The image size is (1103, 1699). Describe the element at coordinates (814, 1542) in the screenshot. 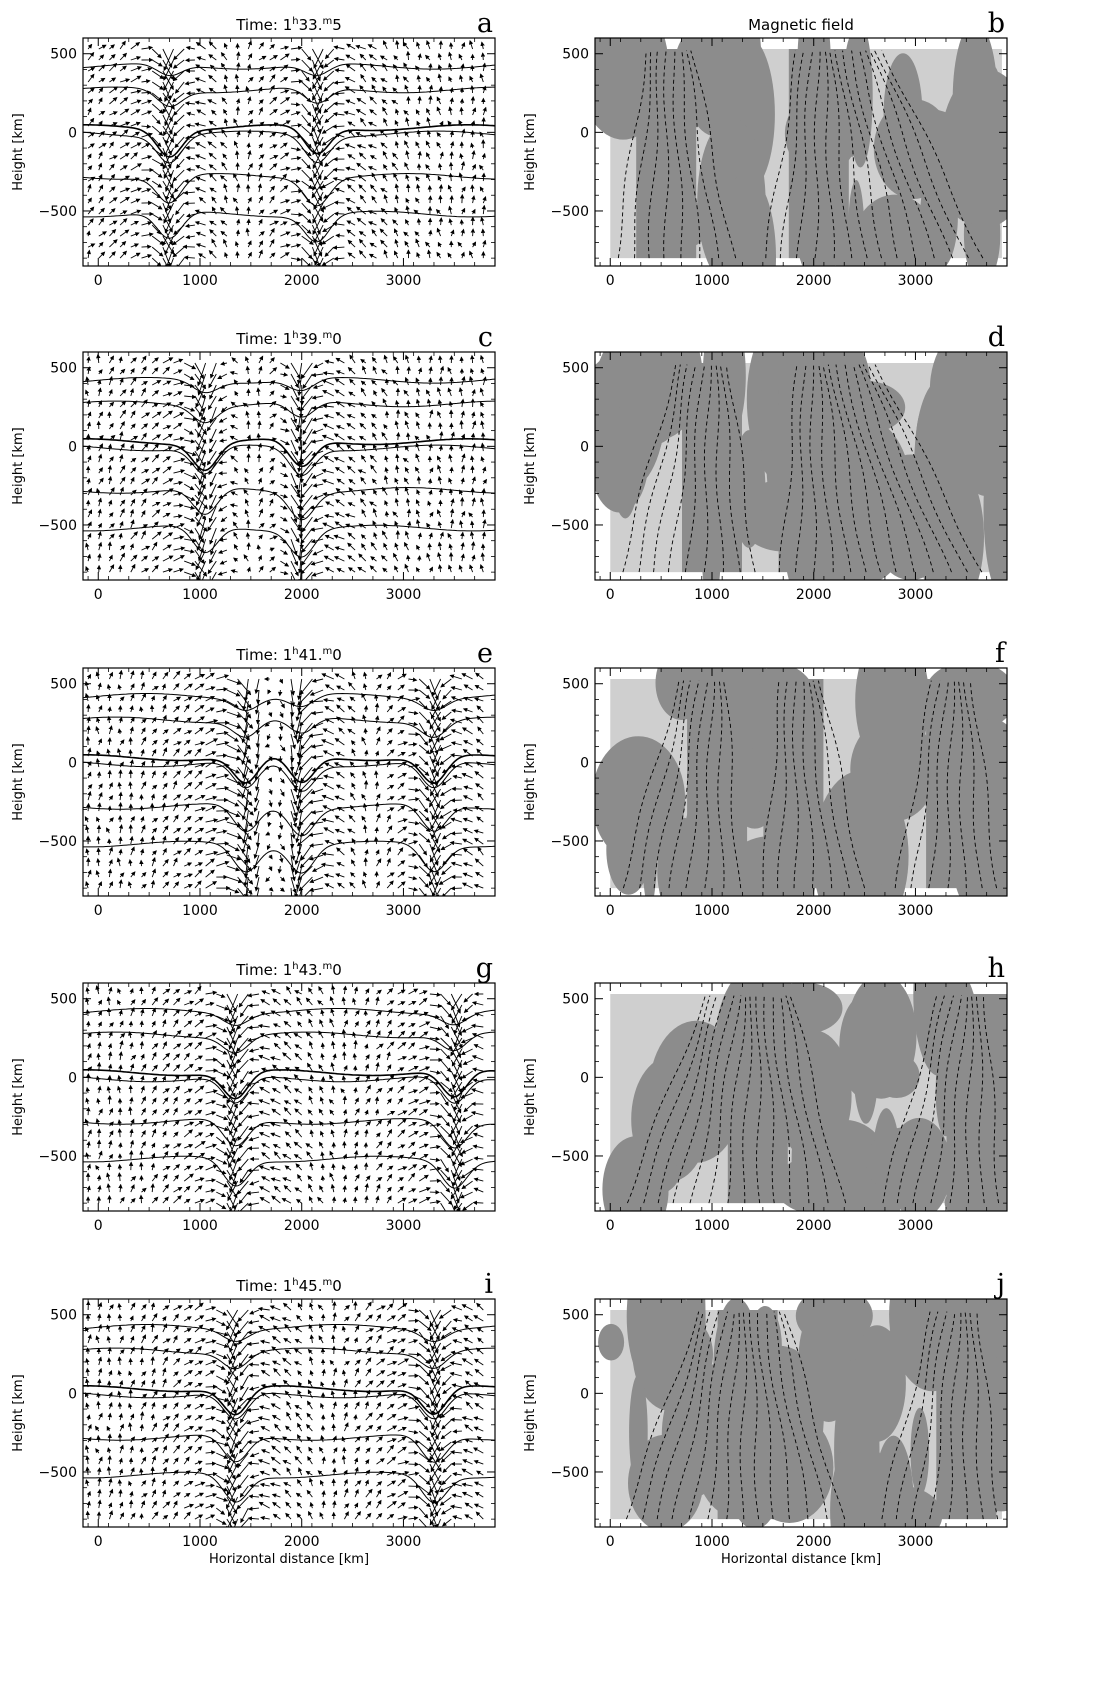

I see `x-tick-label: 2000` at that location.